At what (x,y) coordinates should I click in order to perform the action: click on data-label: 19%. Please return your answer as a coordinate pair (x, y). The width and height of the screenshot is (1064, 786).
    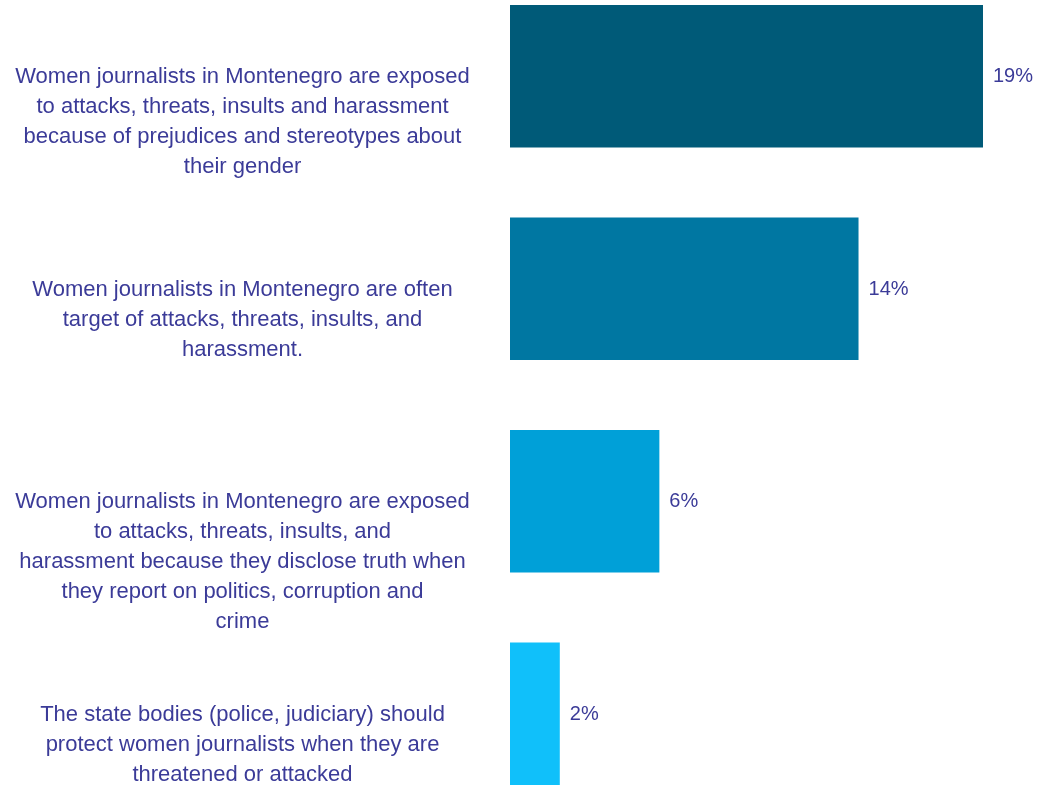
    Looking at the image, I should click on (1013, 75).